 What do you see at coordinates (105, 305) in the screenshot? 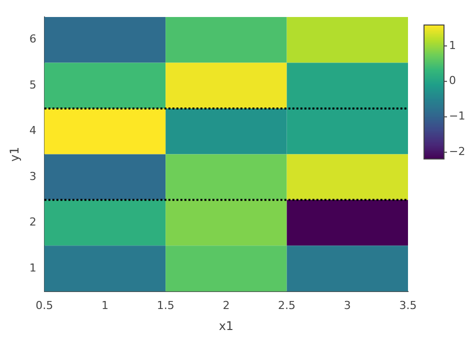
I see `x-tick-label: 1` at bounding box center [105, 305].